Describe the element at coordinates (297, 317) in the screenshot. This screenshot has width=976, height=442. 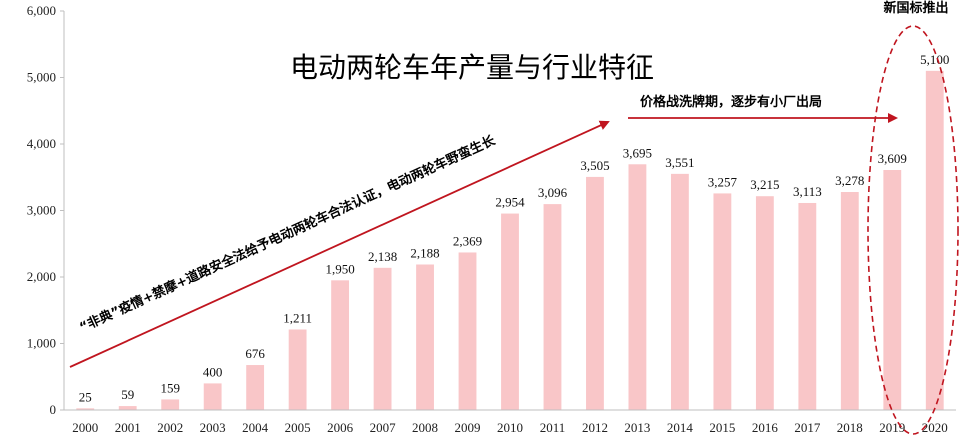
I see `value-label-2005: 1,211` at that location.